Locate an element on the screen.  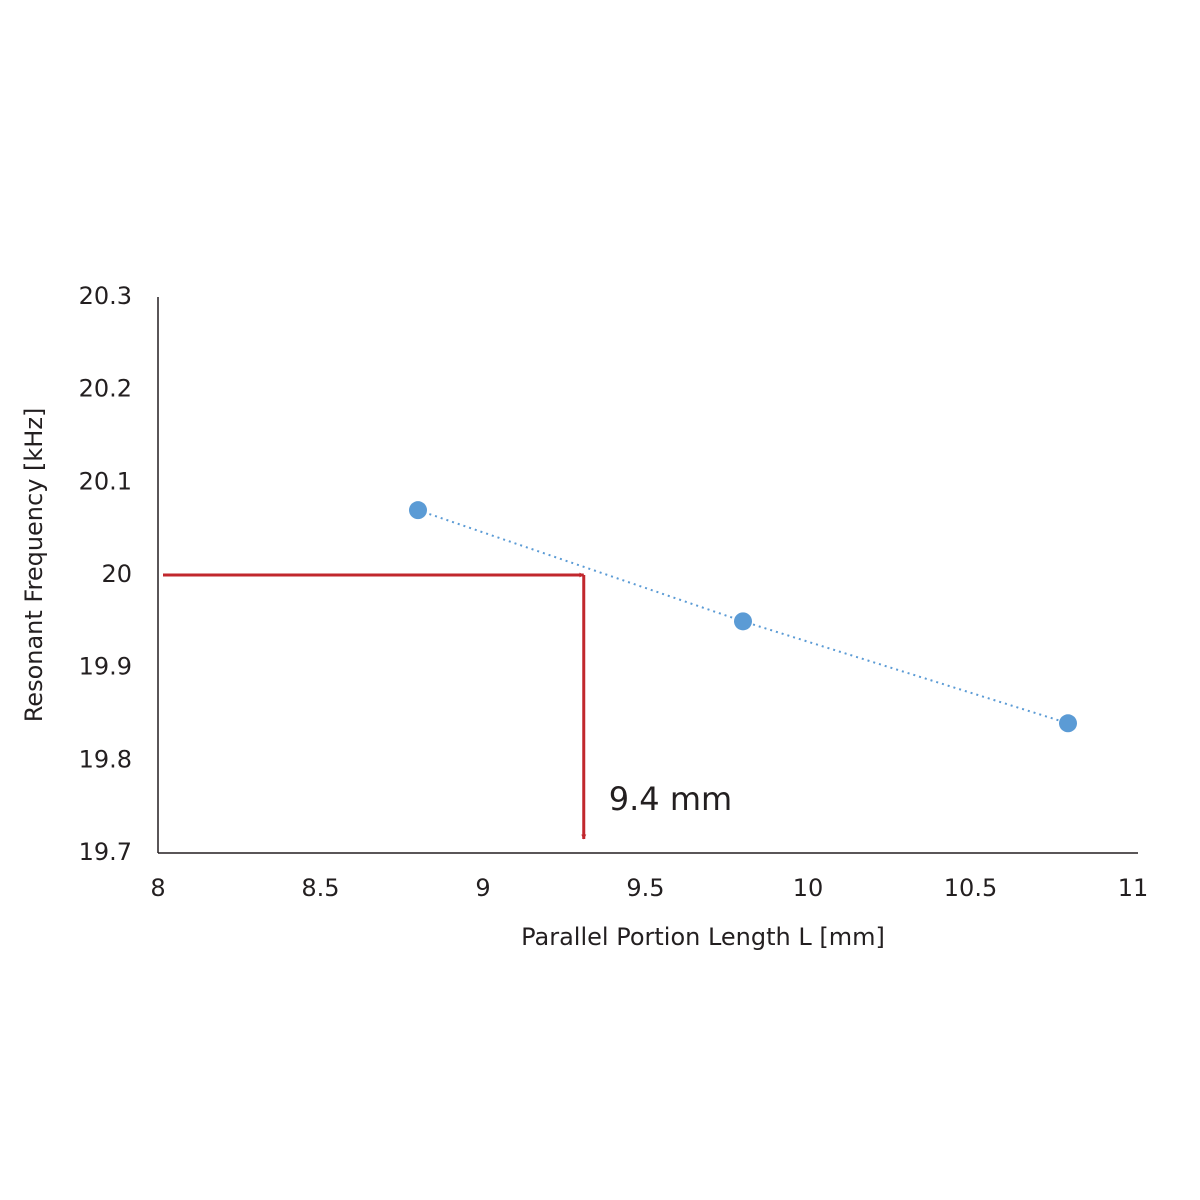
x-axis-label: Parallel Portion Length L [mm] is located at coordinates (703, 937).